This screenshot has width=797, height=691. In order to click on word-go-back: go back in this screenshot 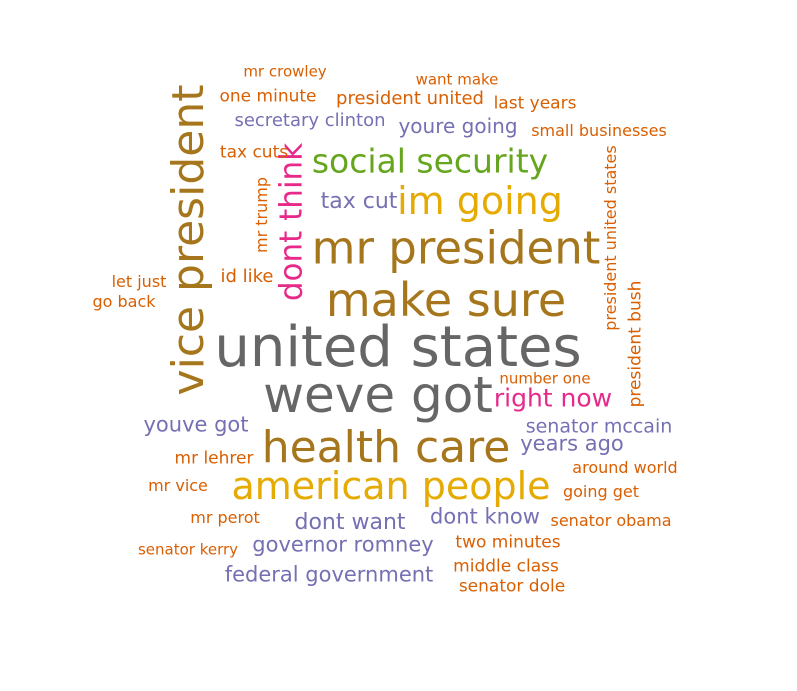, I will do `click(124, 301)`.